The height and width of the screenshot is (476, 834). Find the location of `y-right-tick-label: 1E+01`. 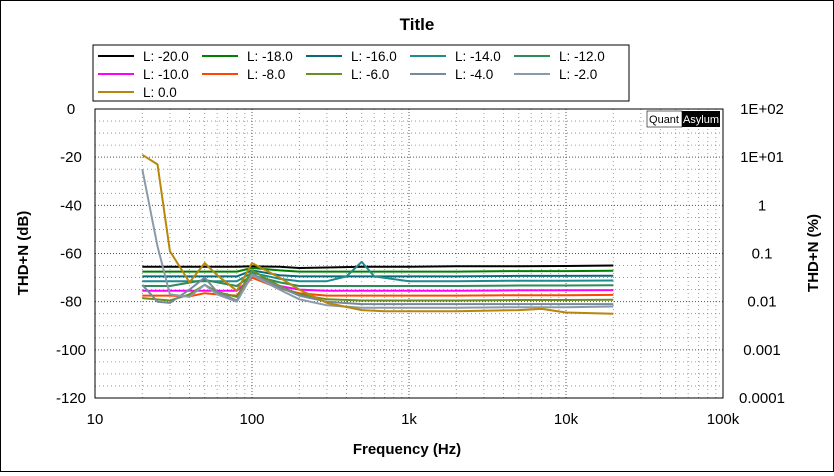

y-right-tick-label: 1E+01 is located at coordinates (762, 157).